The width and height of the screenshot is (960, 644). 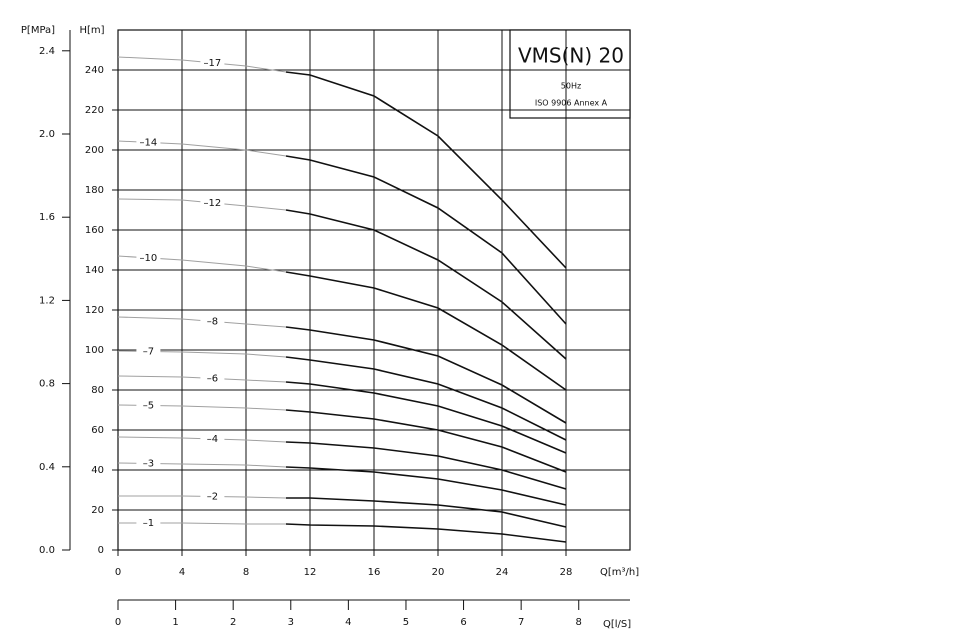 I want to click on p-tick-label: 1.2, so click(x=47, y=300).